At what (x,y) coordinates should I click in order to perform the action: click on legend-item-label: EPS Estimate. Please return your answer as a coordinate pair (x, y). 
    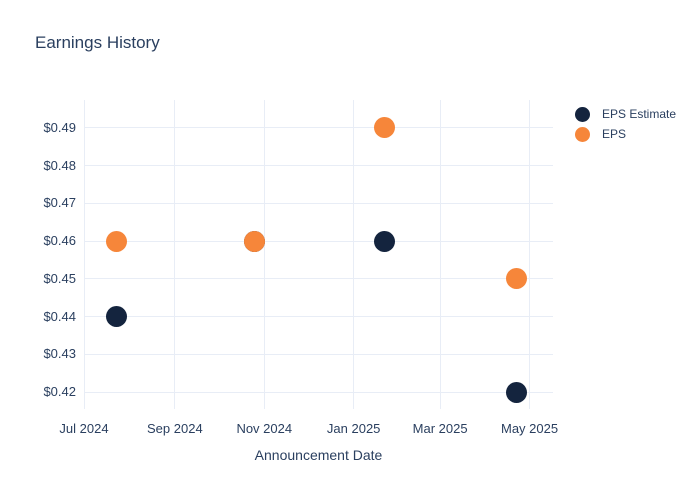
    Looking at the image, I should click on (639, 114).